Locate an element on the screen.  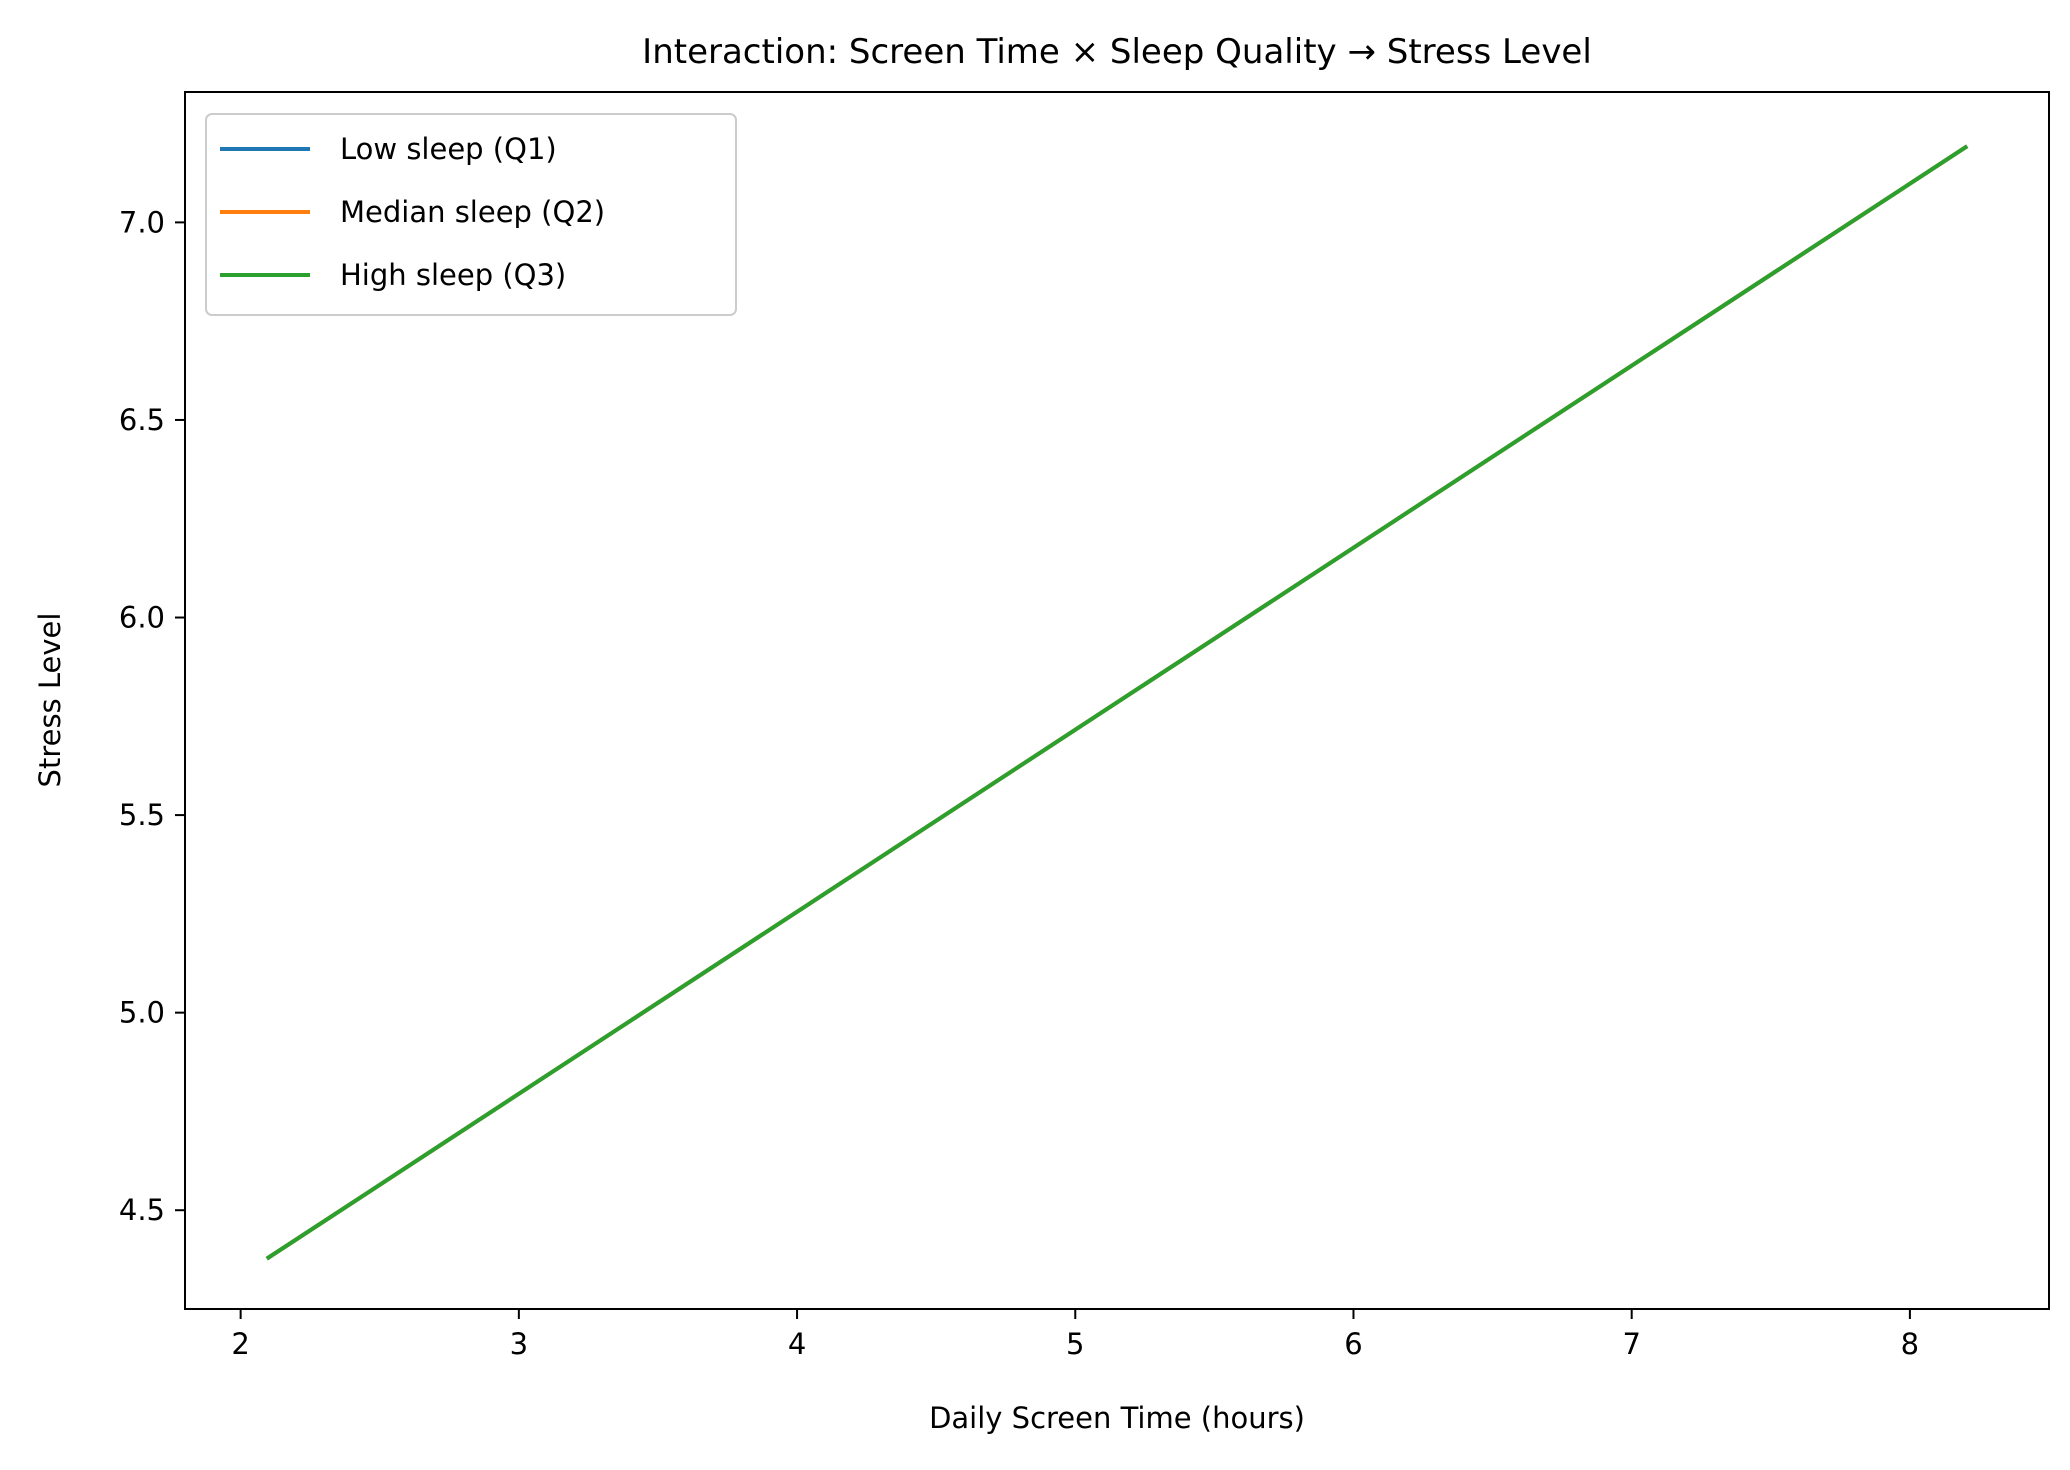
y-tick-label: 6.5 is located at coordinates (142, 420).